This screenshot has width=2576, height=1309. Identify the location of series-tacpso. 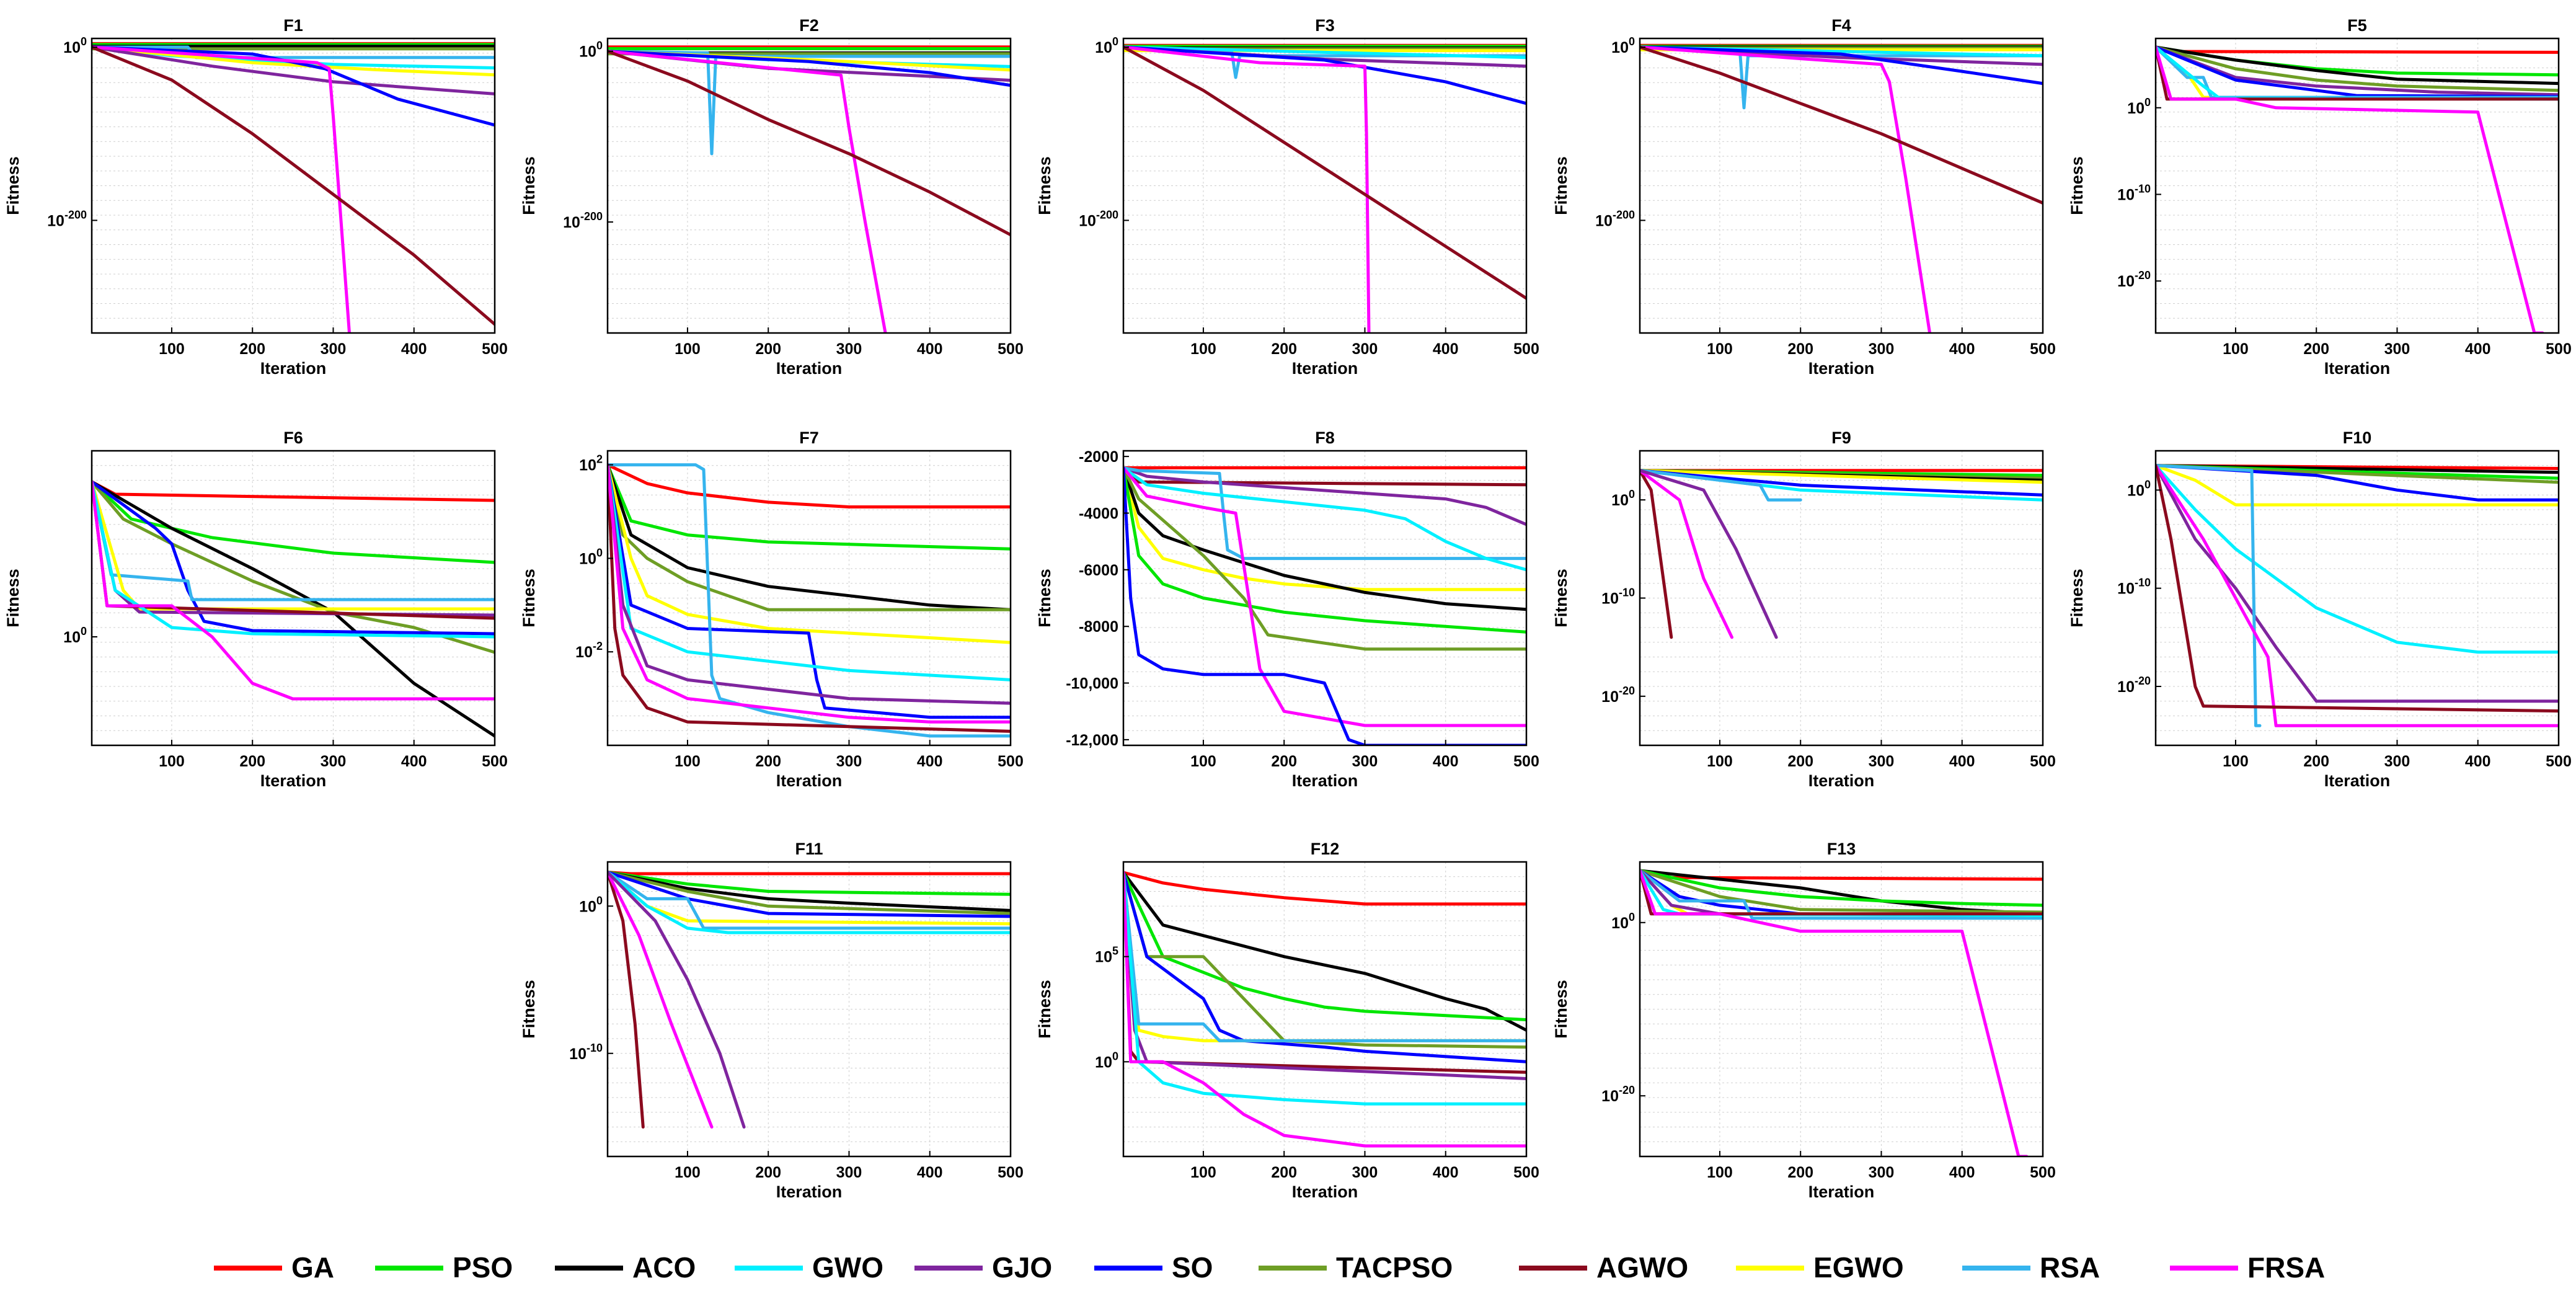
(1841, 891).